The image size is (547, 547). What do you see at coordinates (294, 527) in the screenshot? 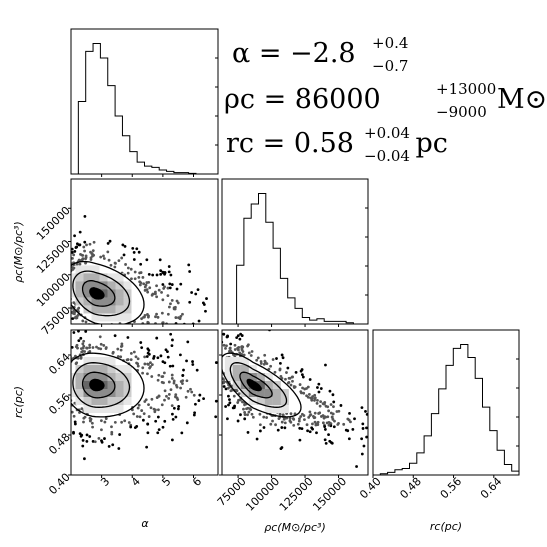
I see `xlabel-rho_c: ρc(M⊙/pc³)` at bounding box center [294, 527].